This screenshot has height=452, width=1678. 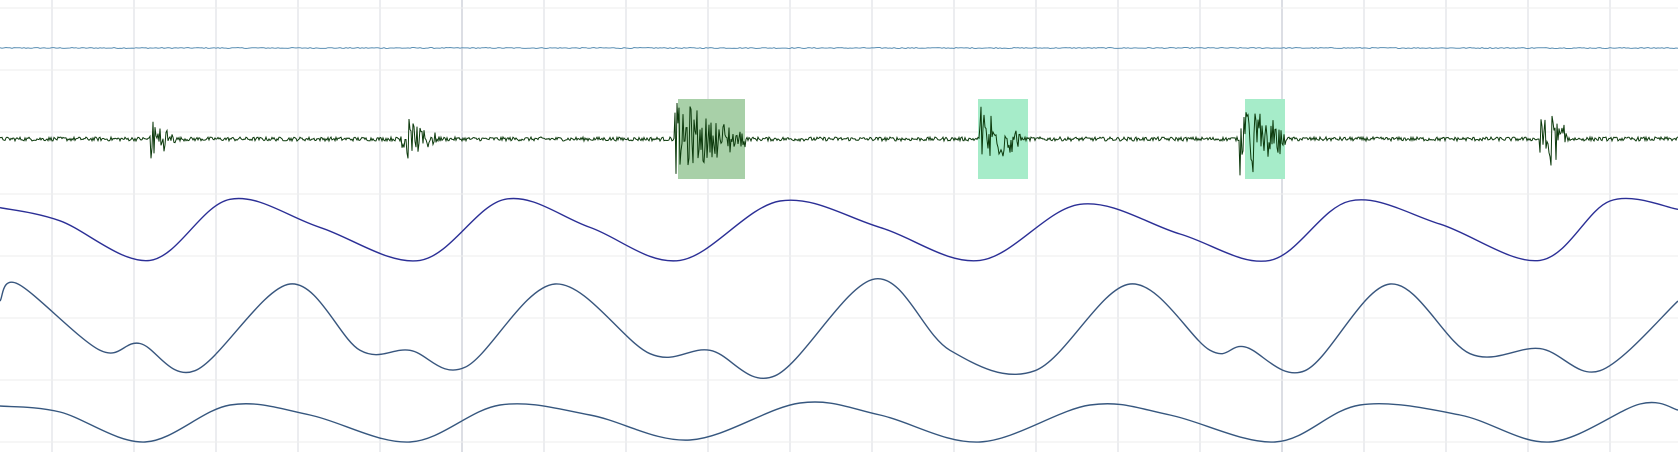 What do you see at coordinates (839, 229) in the screenshot?
I see `series-3-trace` at bounding box center [839, 229].